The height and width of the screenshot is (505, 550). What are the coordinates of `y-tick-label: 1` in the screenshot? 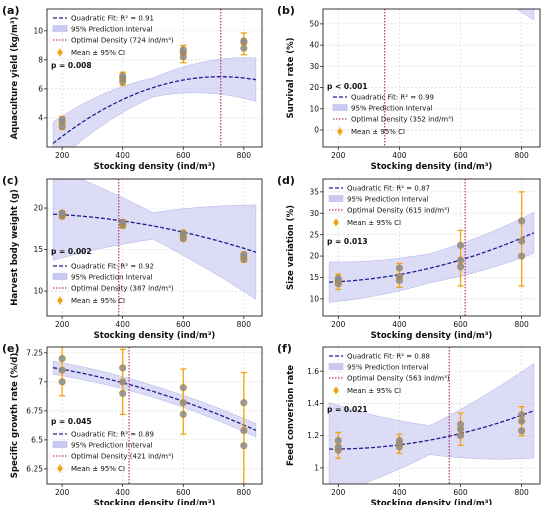 It's located at (316, 467).